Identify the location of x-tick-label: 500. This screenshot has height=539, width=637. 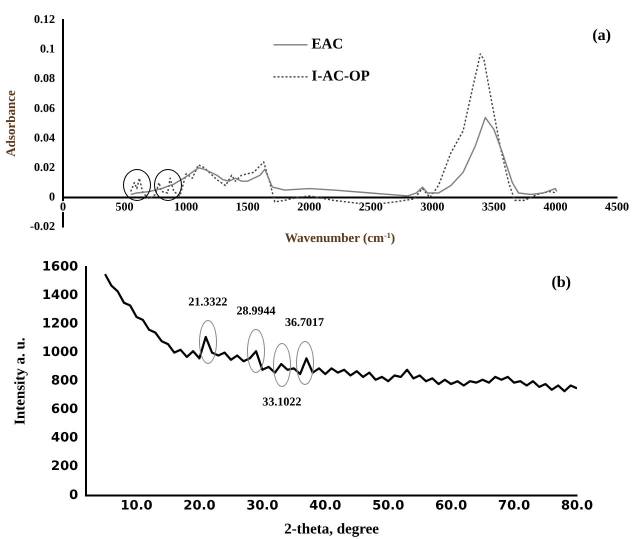
(125, 207).